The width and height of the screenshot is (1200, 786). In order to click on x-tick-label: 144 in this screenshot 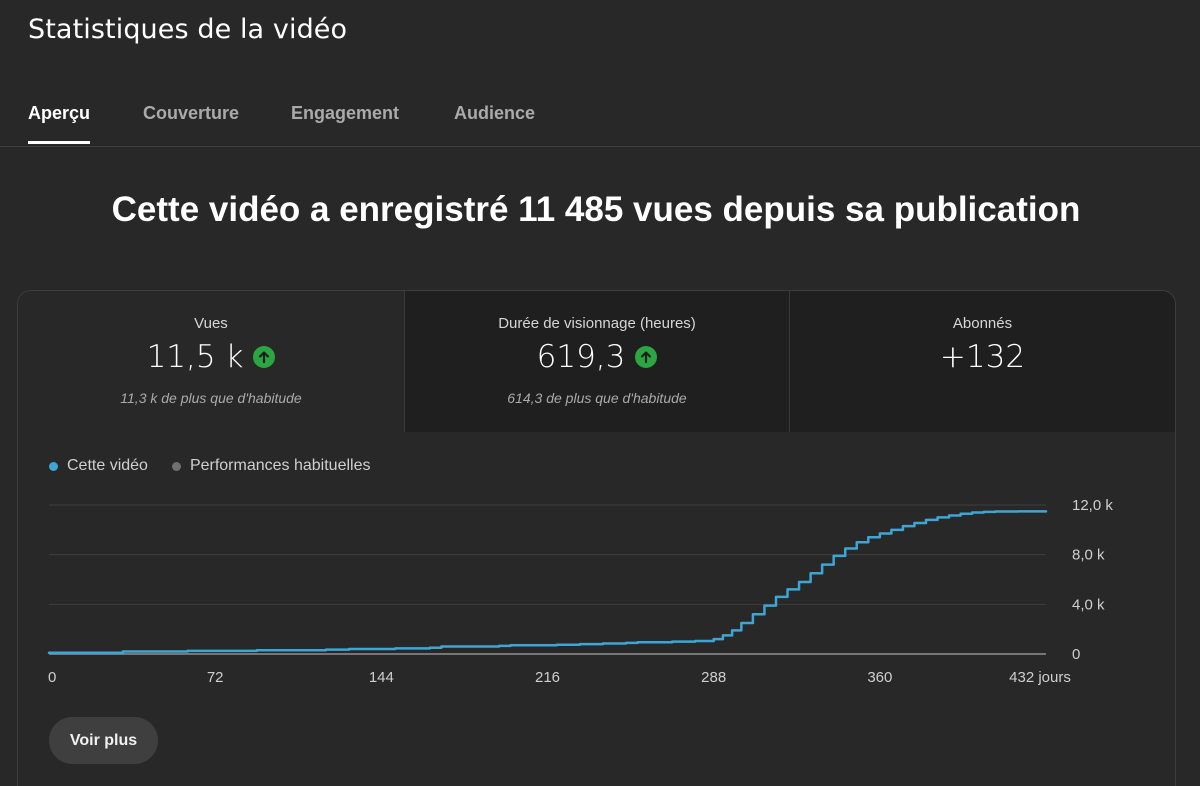, I will do `click(381, 677)`.